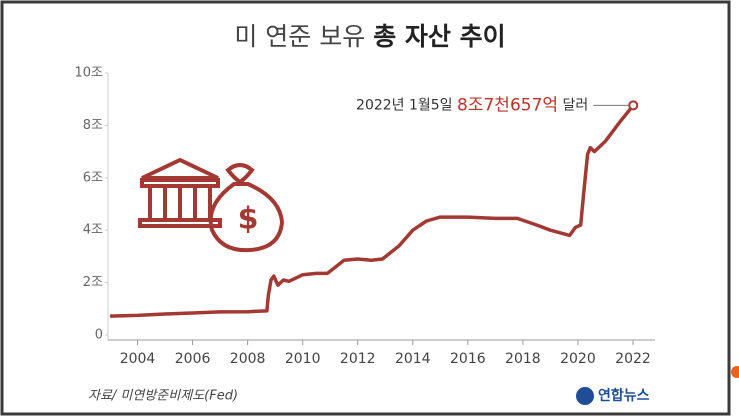 This screenshot has width=739, height=417. What do you see at coordinates (93, 230) in the screenshot?
I see `y-tick-label: 4조` at bounding box center [93, 230].